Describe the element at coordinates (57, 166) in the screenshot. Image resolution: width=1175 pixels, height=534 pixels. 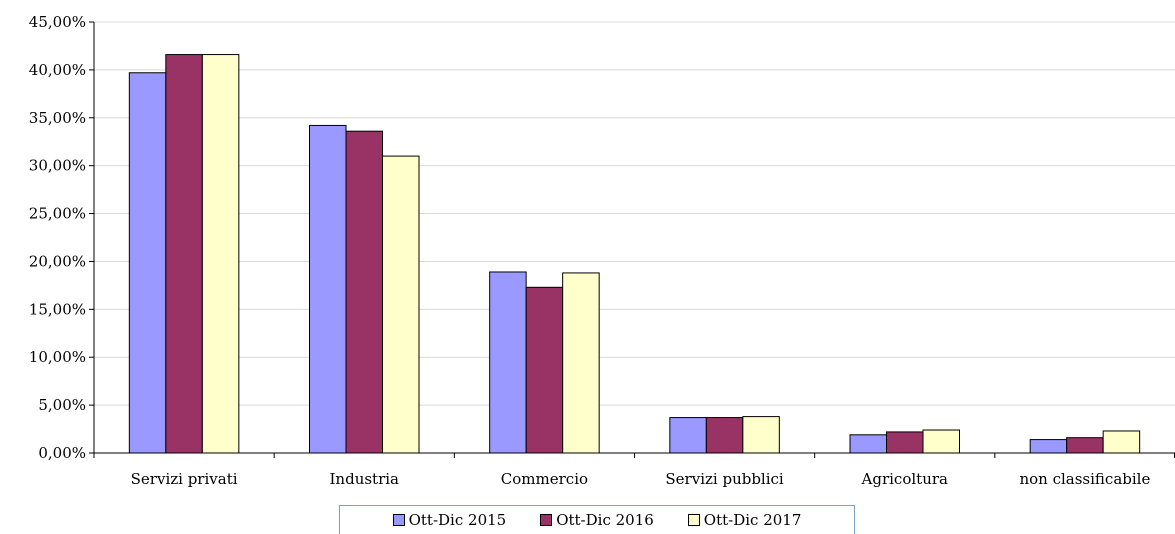
I see `y-tick-label: 30,00%` at that location.